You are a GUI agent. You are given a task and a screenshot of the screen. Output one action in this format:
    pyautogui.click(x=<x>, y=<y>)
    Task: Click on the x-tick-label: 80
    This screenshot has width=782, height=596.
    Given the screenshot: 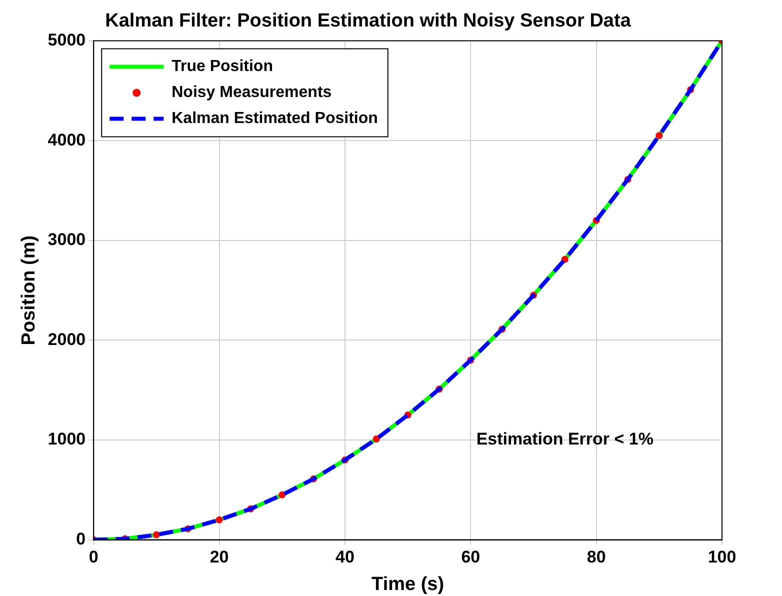 What is the action you would take?
    pyautogui.click(x=596, y=557)
    